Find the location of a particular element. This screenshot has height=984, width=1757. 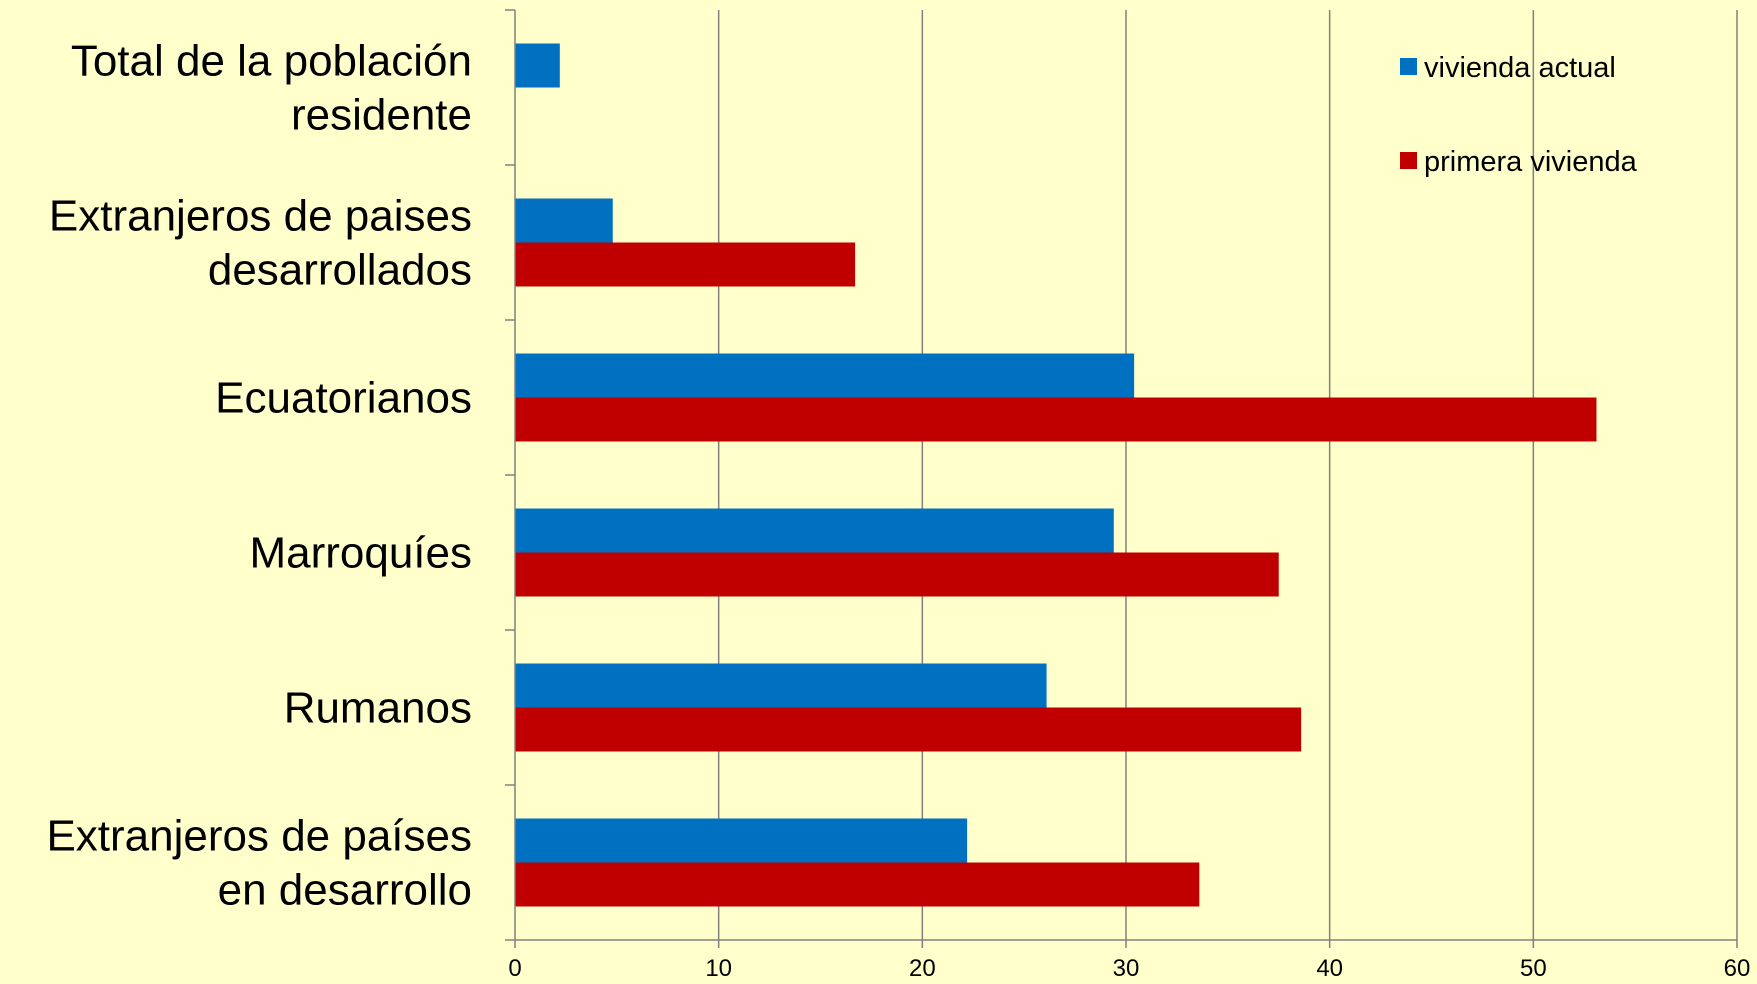

category-label-line: Marroquíes is located at coordinates (360, 553).